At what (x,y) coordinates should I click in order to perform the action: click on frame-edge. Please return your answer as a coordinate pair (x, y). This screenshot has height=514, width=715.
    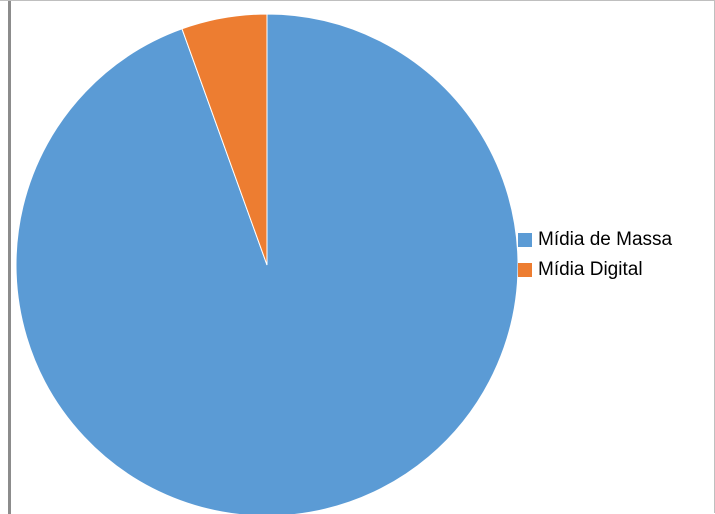
    Looking at the image, I should click on (9, 257).